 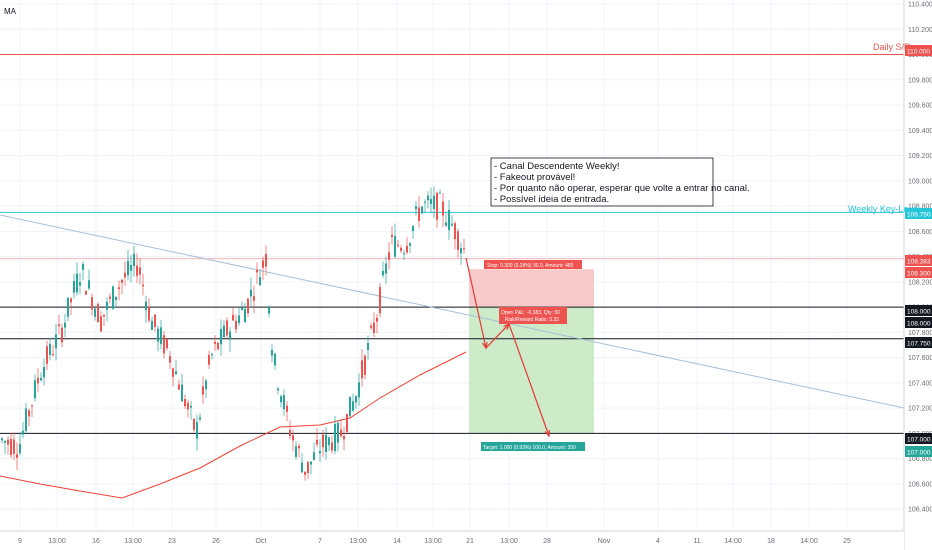 I want to click on time-tick-label: 21, so click(x=470, y=541).